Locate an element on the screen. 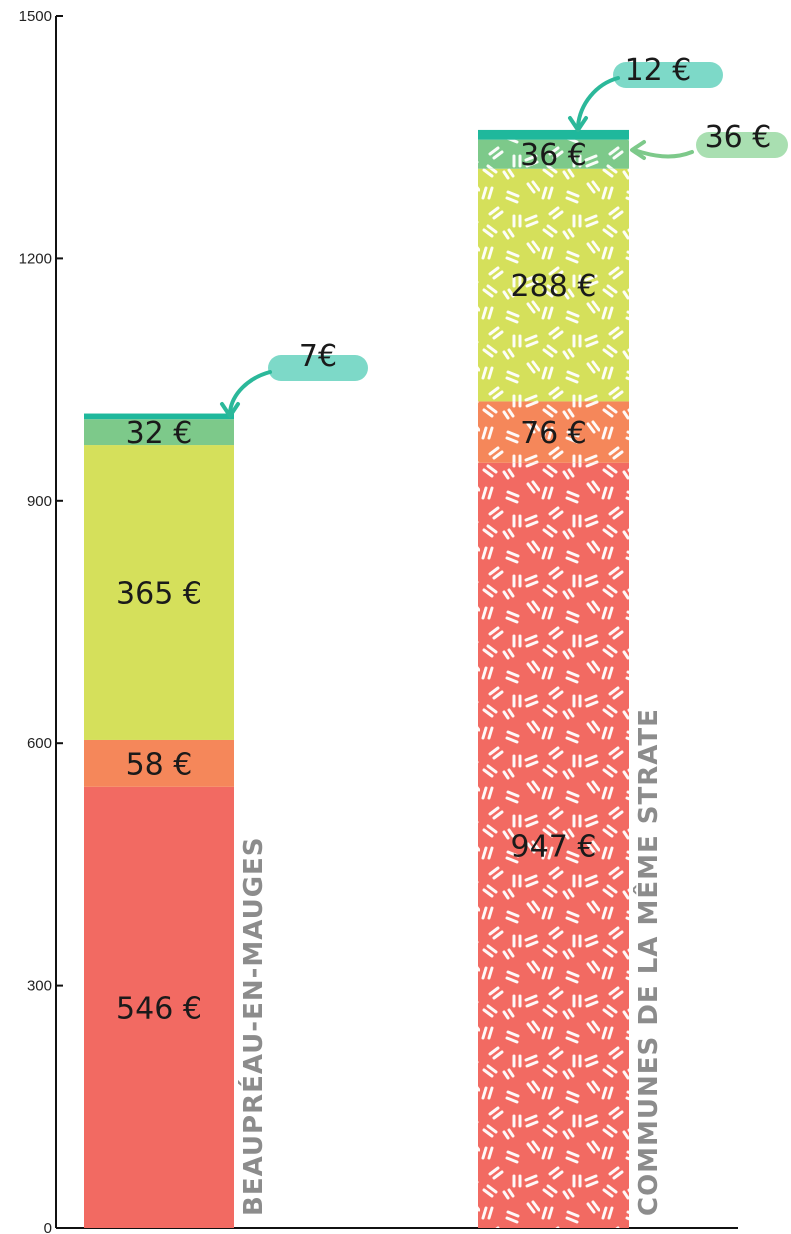 The width and height of the screenshot is (791, 1234). callout-label: 36 € is located at coordinates (738, 137).